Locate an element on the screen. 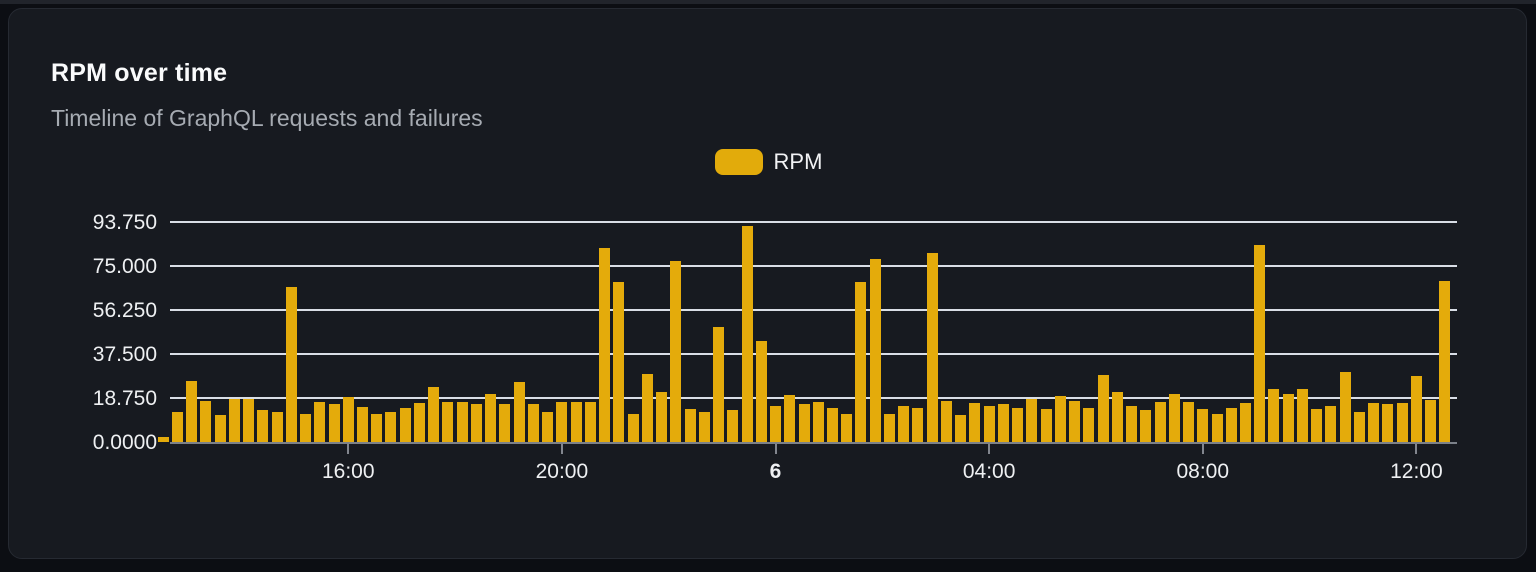 The image size is (1536, 572). gridline is located at coordinates (813, 398).